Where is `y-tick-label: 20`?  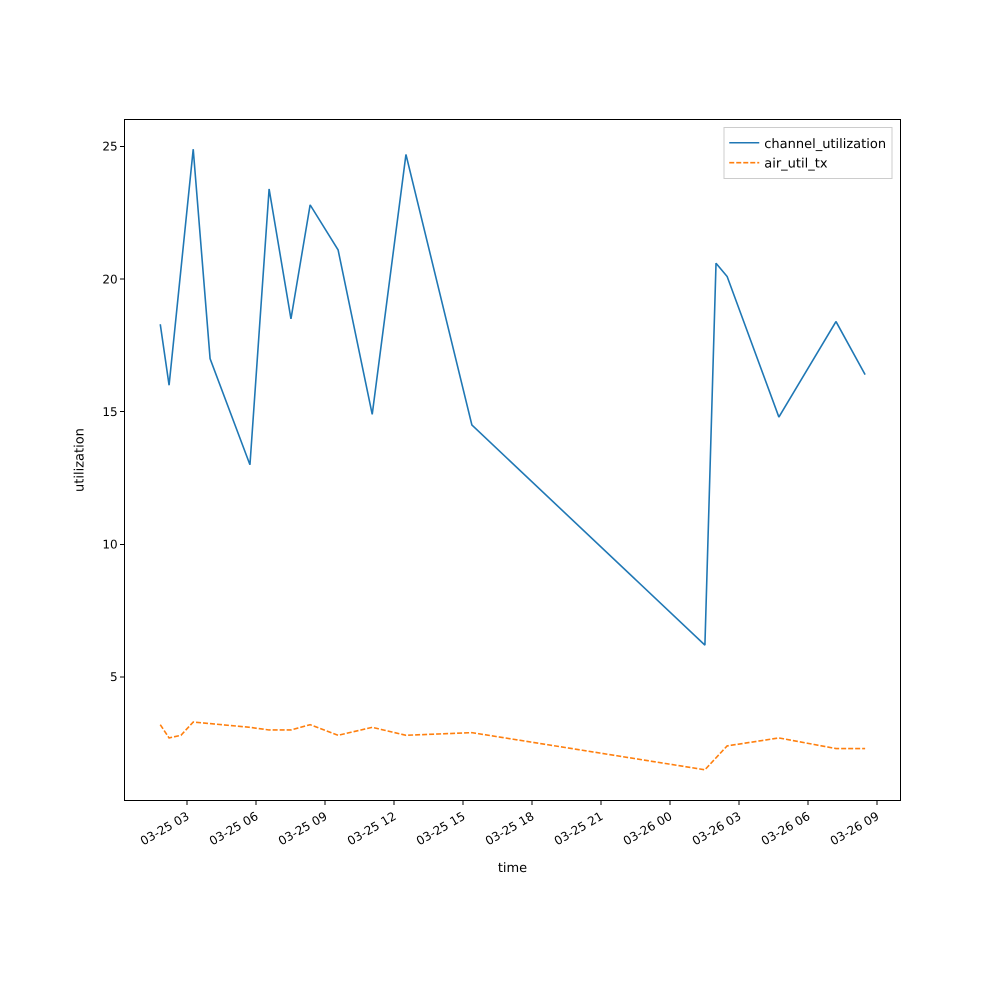
y-tick-label: 20 is located at coordinates (110, 279).